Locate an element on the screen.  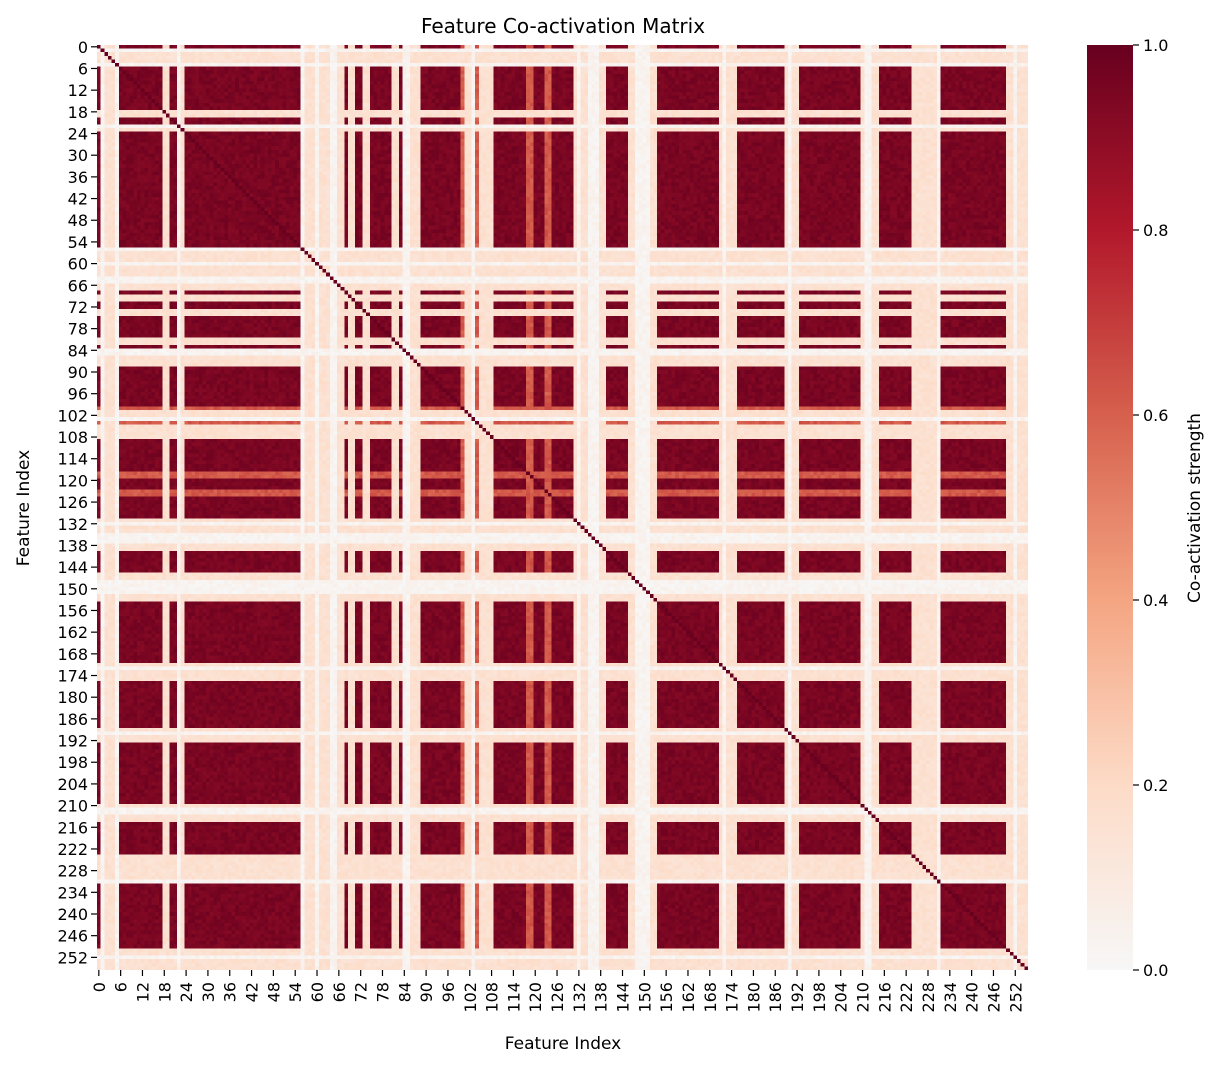
y-tick-label: 84 is located at coordinates (78, 350).